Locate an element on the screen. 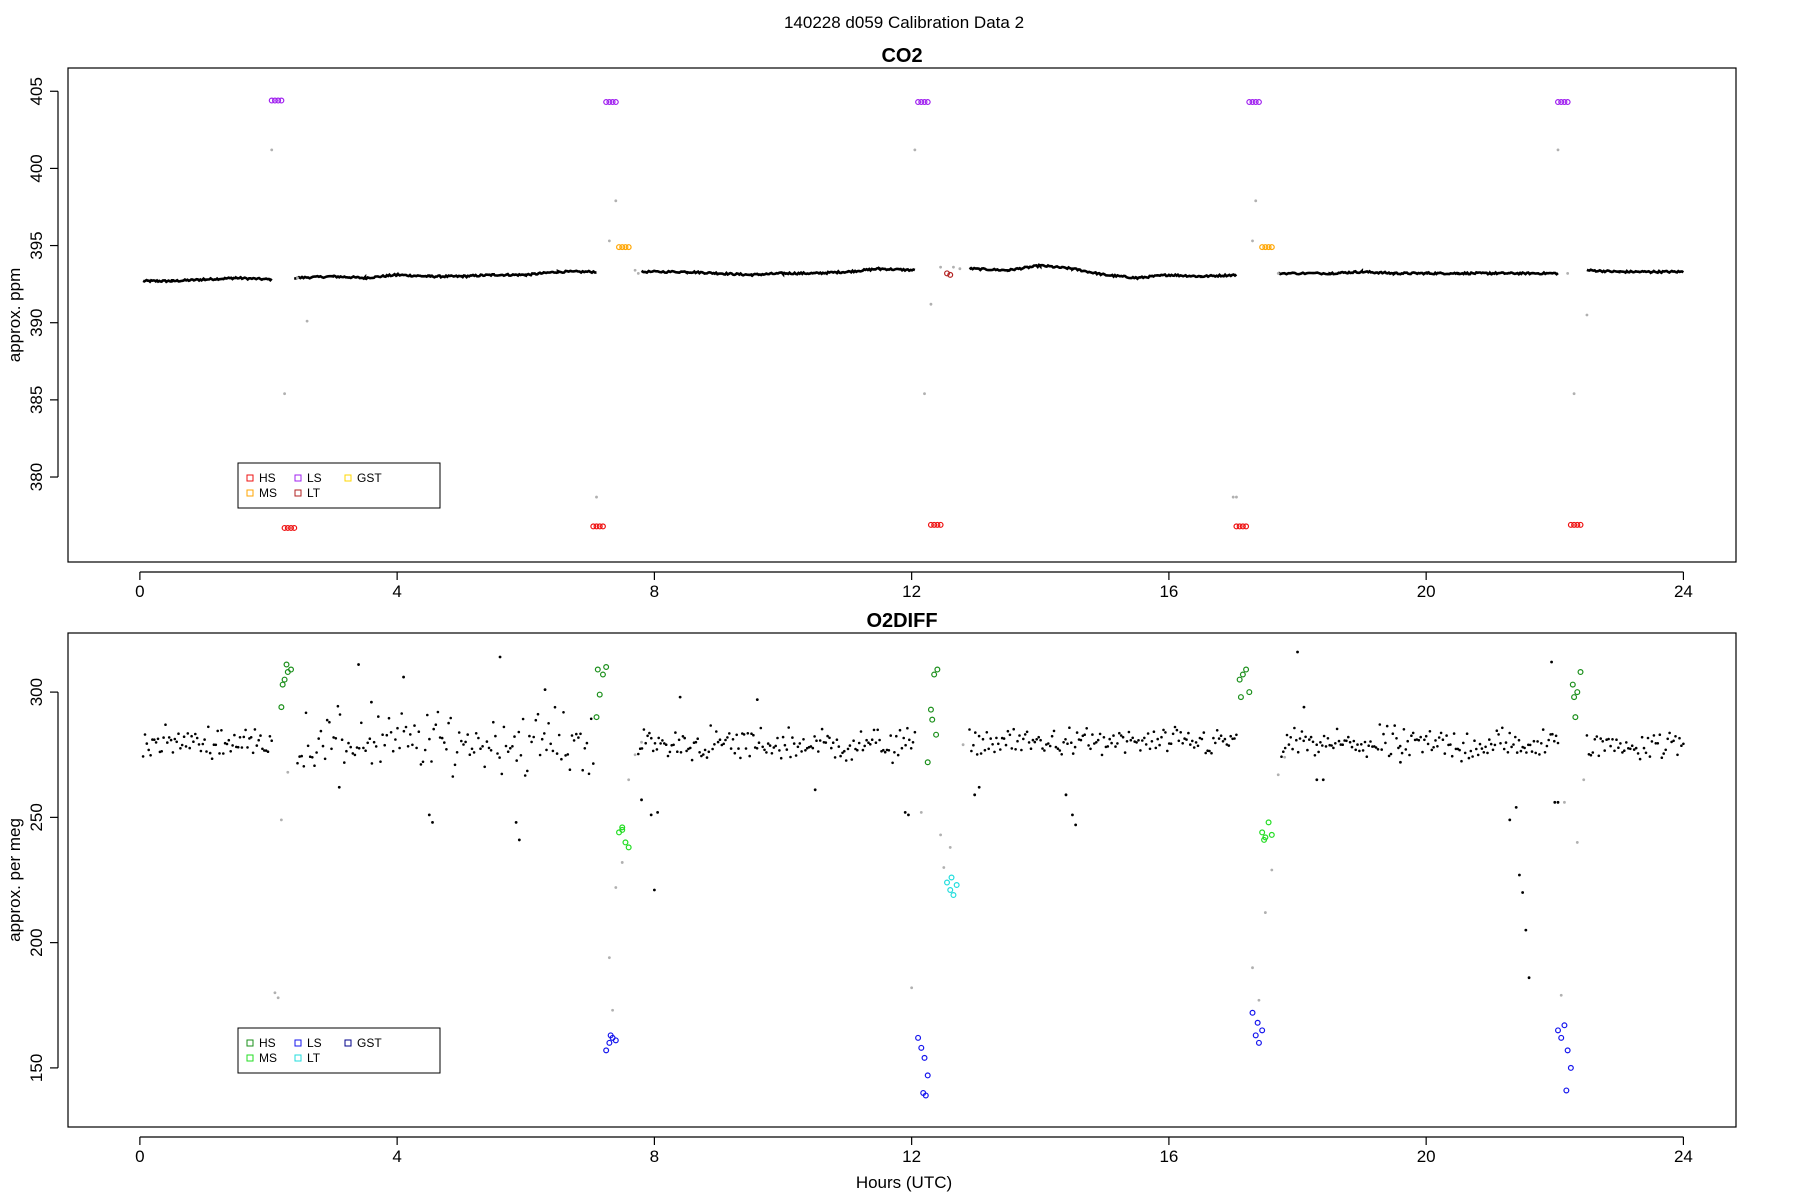 The width and height of the screenshot is (1800, 1200). co2-x-tick-label: 0 is located at coordinates (139, 591).